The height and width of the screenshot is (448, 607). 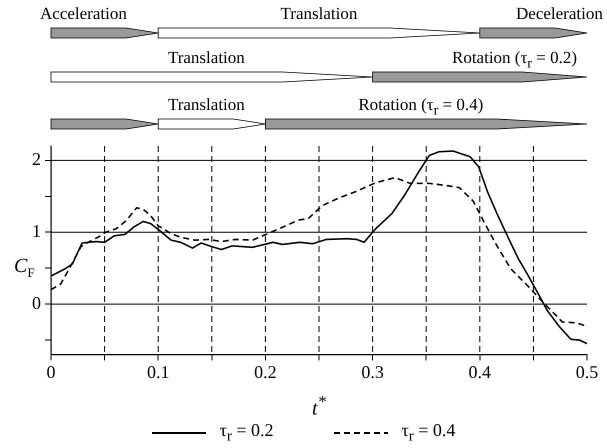 What do you see at coordinates (372, 372) in the screenshot?
I see `x-tick-label: 0.3` at bounding box center [372, 372].